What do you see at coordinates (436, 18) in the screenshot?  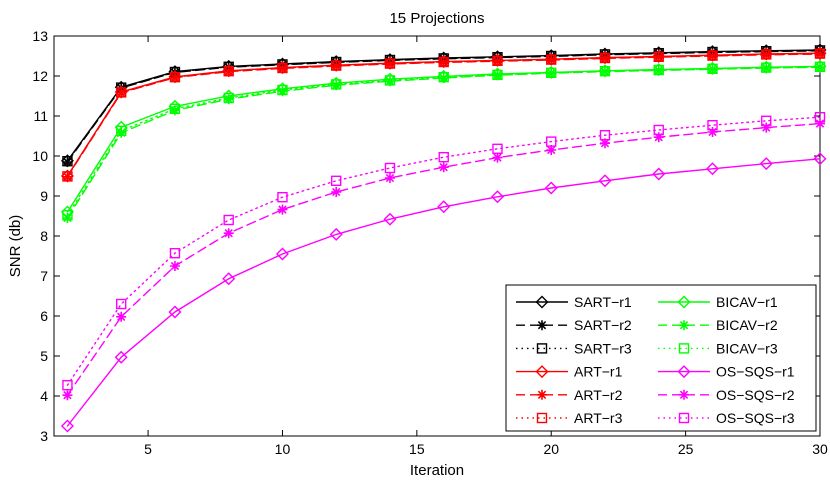 I see `chart-title: 15 Projections` at bounding box center [436, 18].